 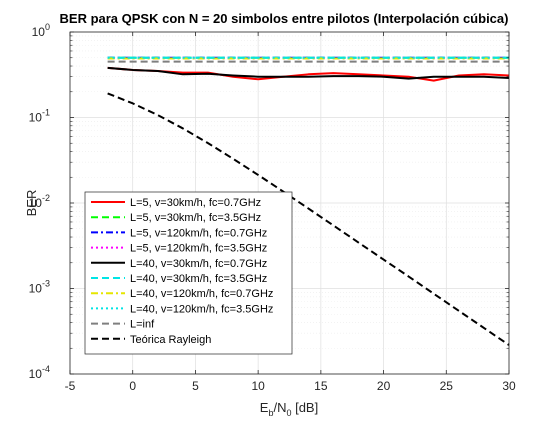 I want to click on legend-entry-9: Teórica Rayleigh, so click(x=170, y=340).